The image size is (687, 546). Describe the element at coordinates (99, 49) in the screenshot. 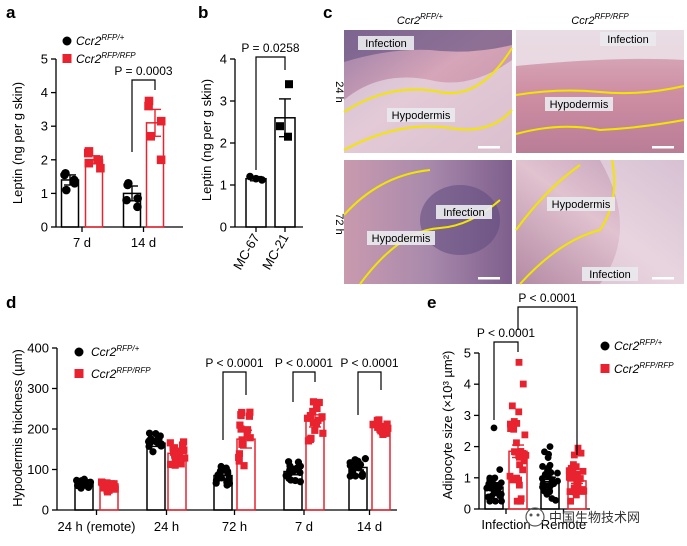

I see `panel-a-legend: Ccr2RFP/+ Ccr2RFP/RFP` at that location.